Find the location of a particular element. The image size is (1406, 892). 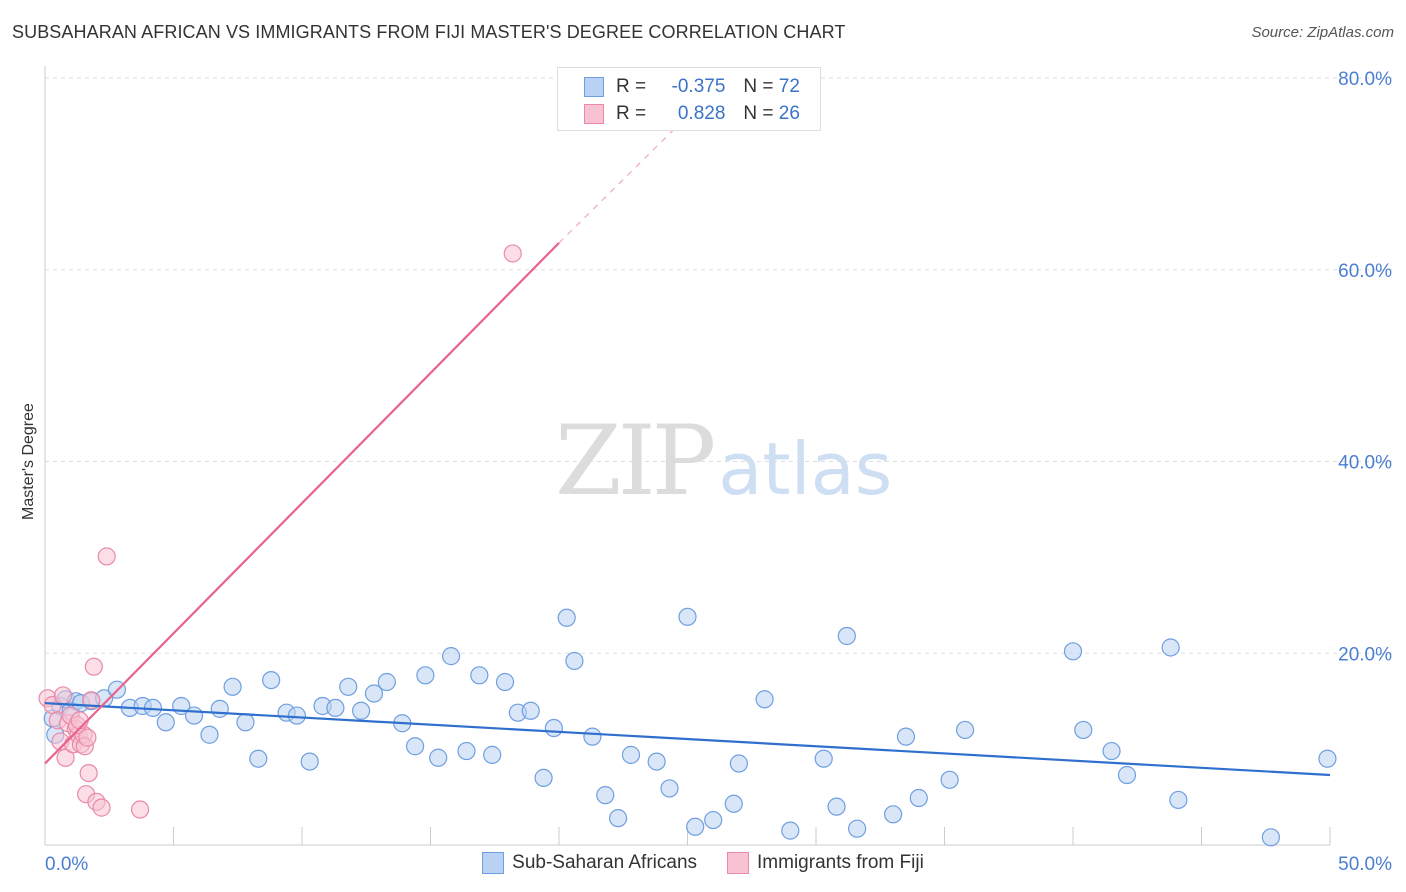

correlation-stats-box: R = -0.375 N = 72 R = 0.828 N = 26 is located at coordinates (689, 99).